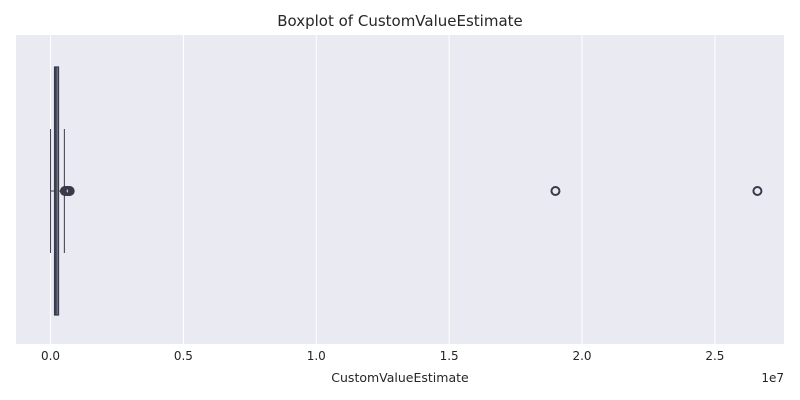 The height and width of the screenshot is (400, 800). I want to click on x-tick-label: 0.5, so click(183, 356).